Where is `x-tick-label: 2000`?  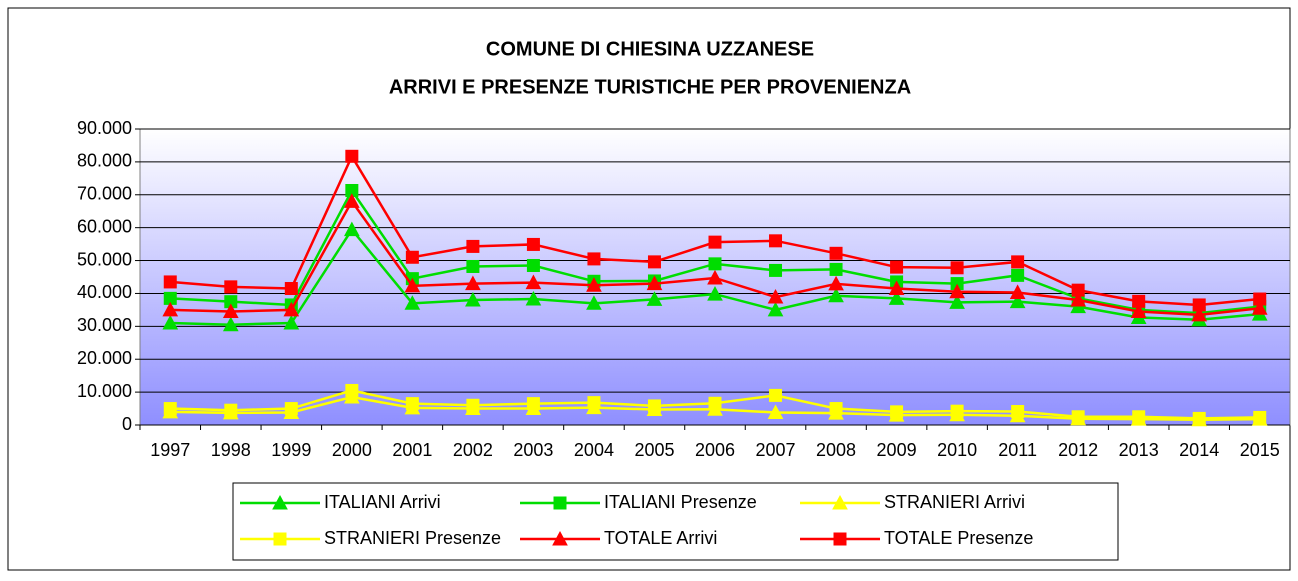 x-tick-label: 2000 is located at coordinates (352, 450).